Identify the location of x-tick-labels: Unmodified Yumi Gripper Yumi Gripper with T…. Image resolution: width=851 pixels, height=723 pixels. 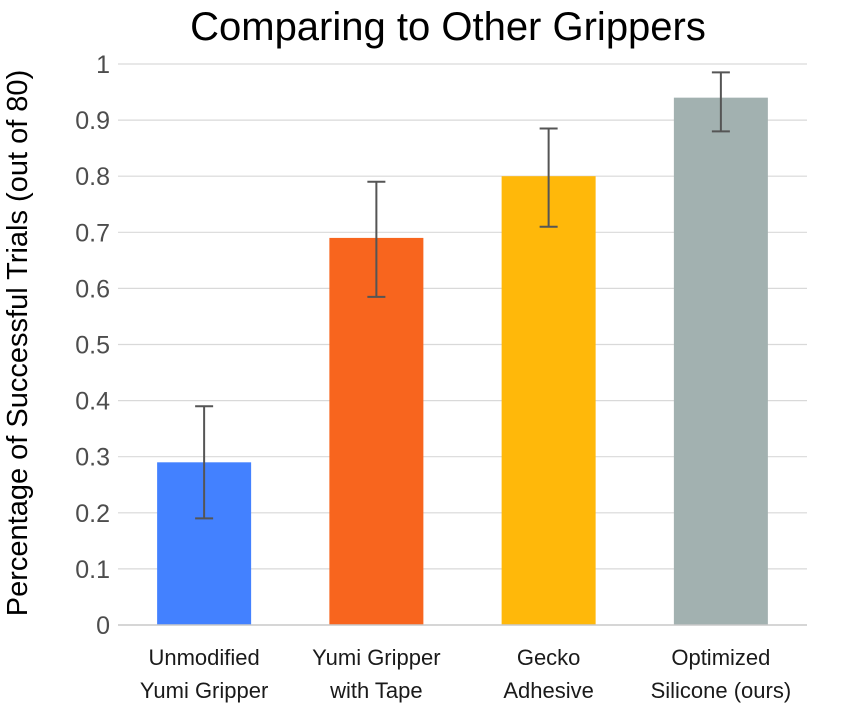
(465, 674).